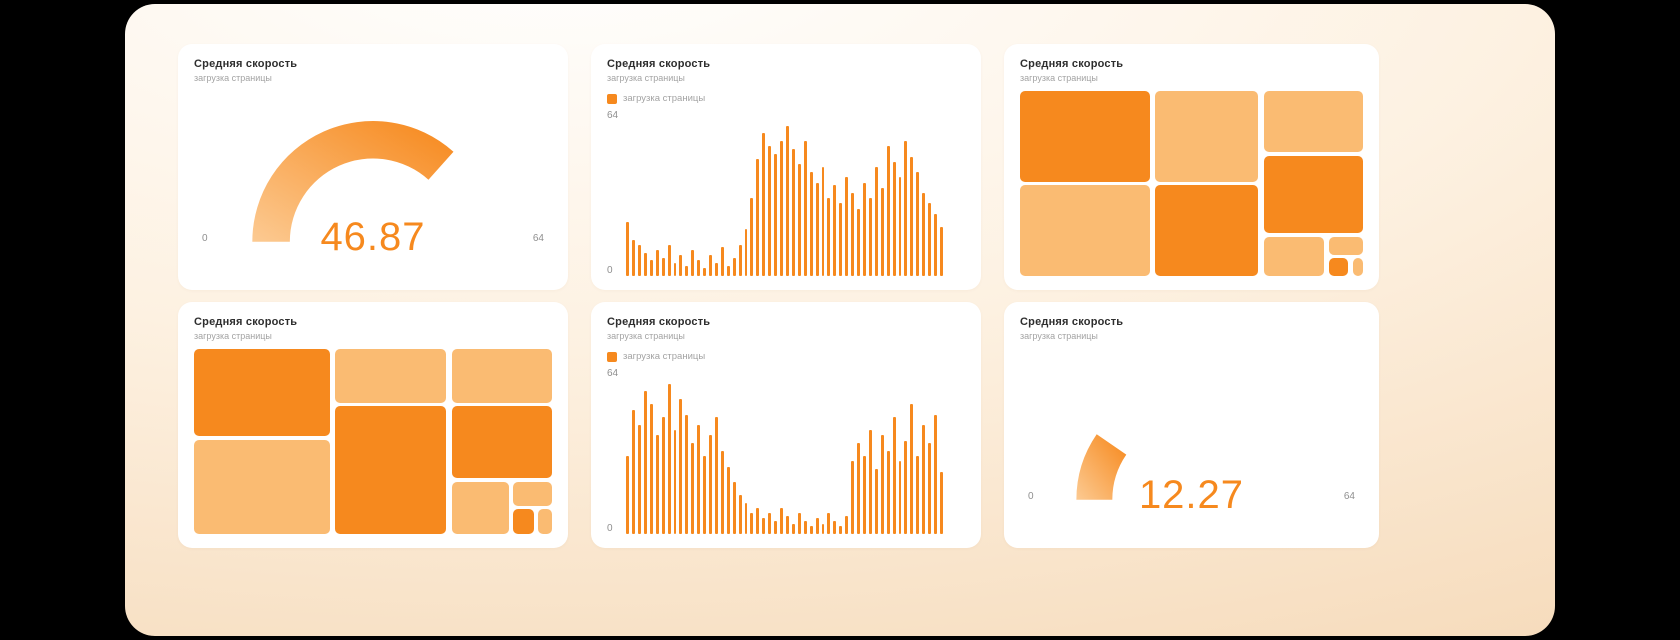 Image resolution: width=1680 pixels, height=640 pixels. Describe the element at coordinates (610, 270) in the screenshot. I see `y-min-label: 0` at that location.